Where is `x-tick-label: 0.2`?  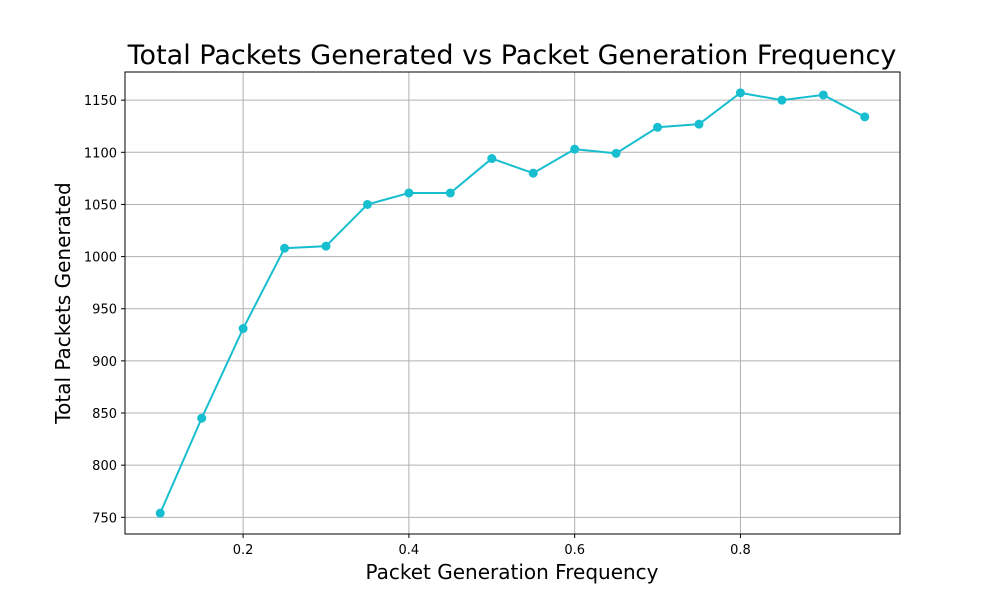
x-tick-label: 0.2 is located at coordinates (243, 550).